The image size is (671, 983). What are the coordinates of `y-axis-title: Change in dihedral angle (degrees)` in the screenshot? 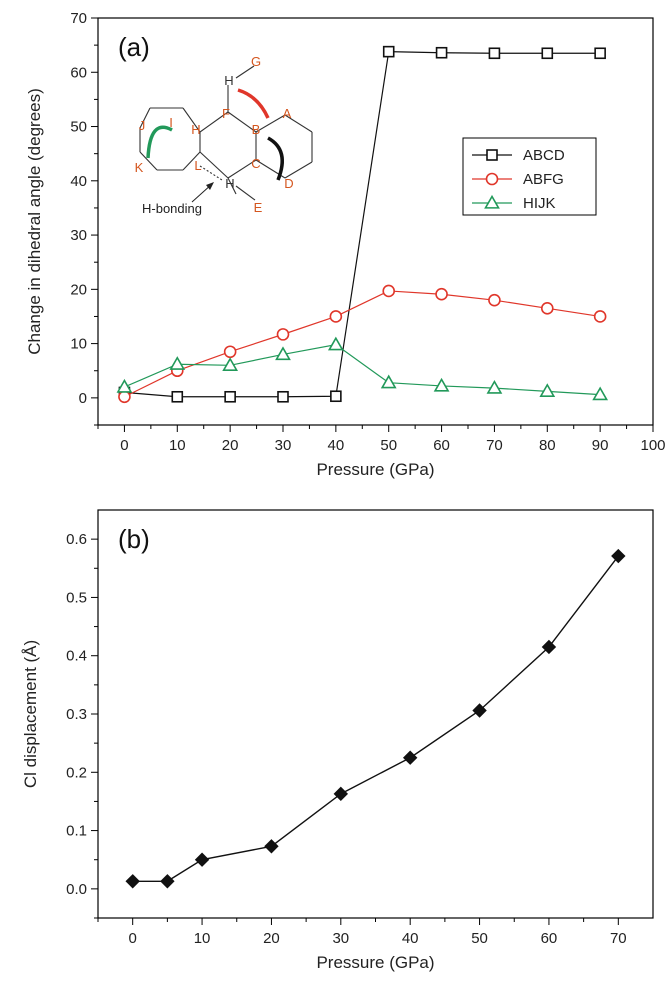 It's located at (34, 221).